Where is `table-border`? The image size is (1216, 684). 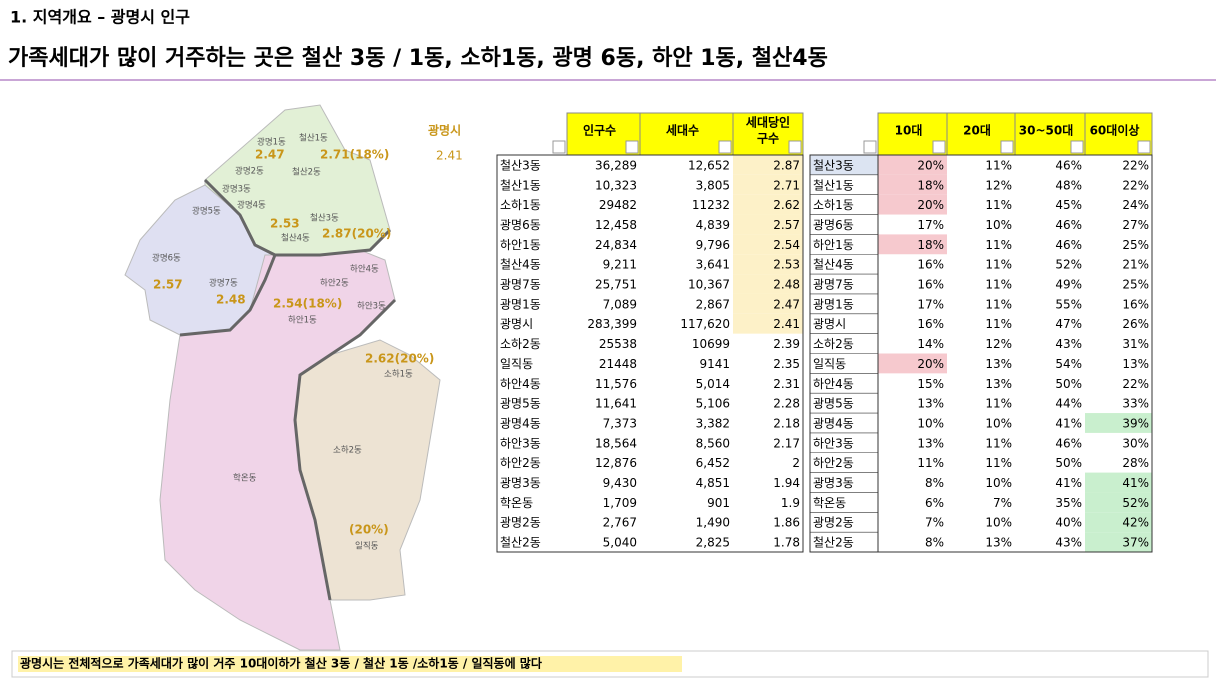 table-border is located at coordinates (650, 353).